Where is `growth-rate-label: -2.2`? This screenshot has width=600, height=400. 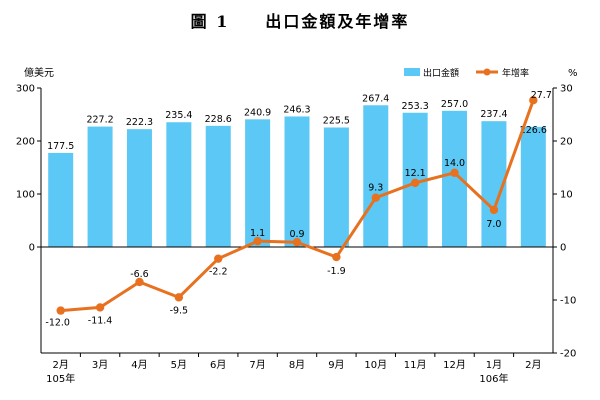
growth-rate-label: -2.2 is located at coordinates (218, 272).